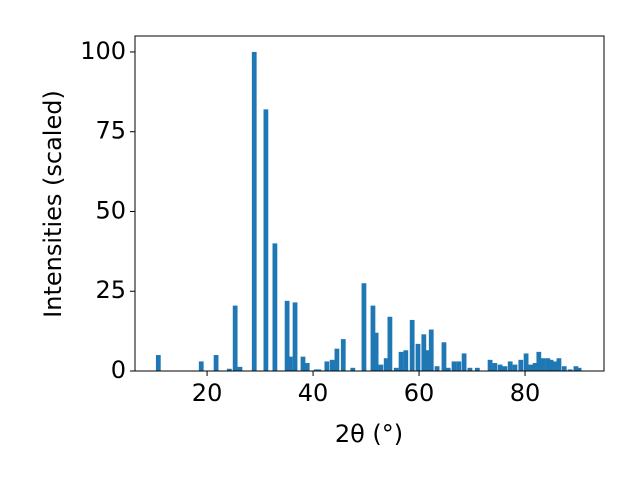  Describe the element at coordinates (110, 131) in the screenshot. I see `y-tick-label: 75` at that location.